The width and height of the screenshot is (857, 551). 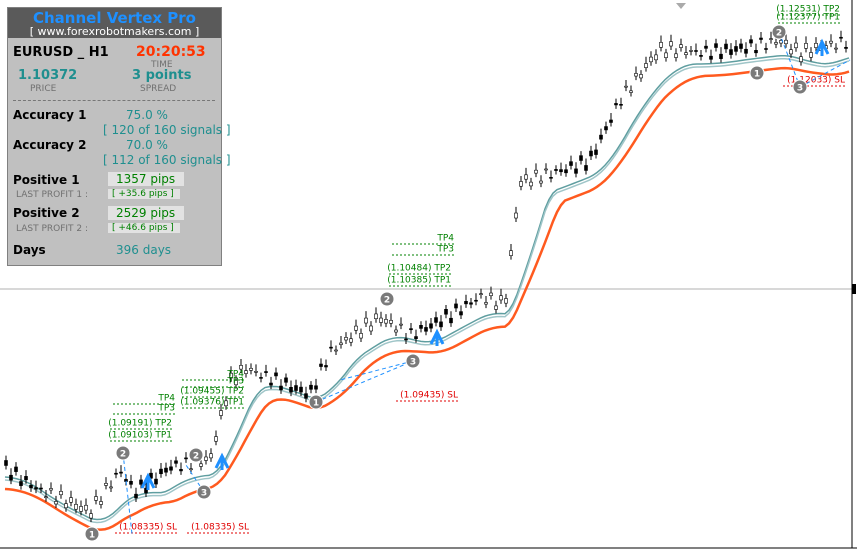 What do you see at coordinates (114, 23) in the screenshot?
I see `panel-header` at bounding box center [114, 23].